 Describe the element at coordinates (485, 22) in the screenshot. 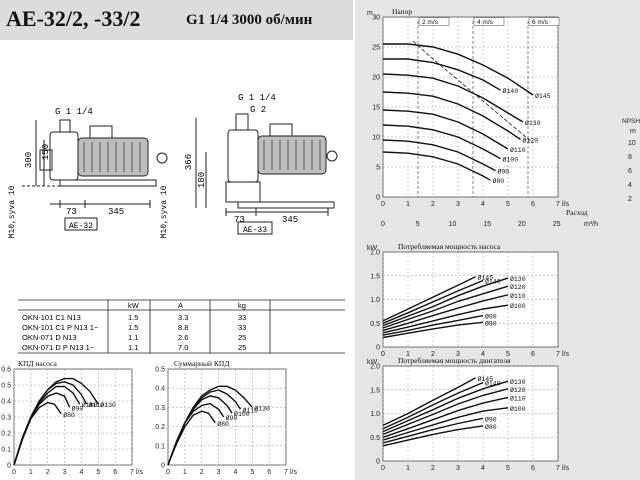

I see `velocity-label: 4 m/s` at that location.